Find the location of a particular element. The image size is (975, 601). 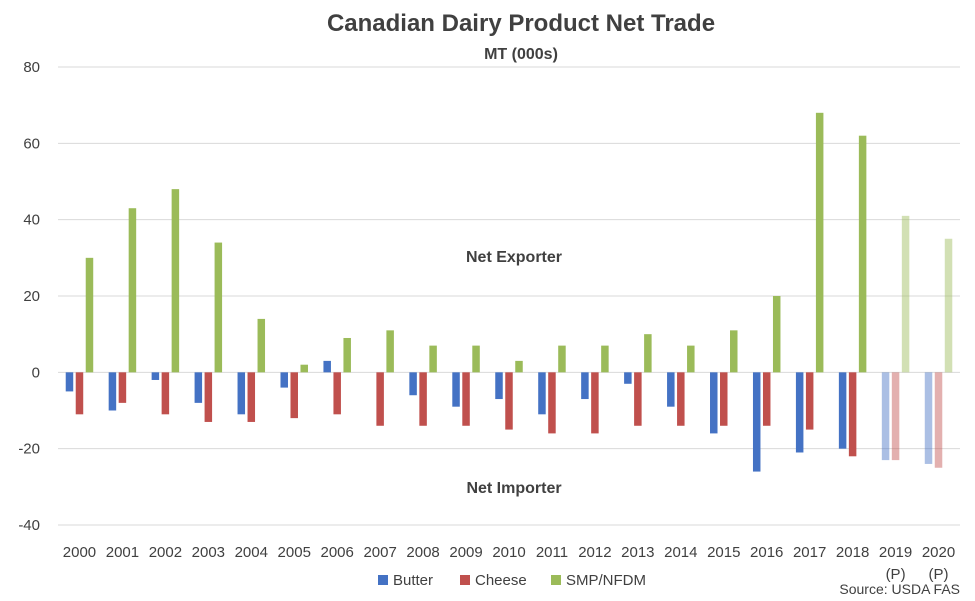

x-tick-label: 2018 is located at coordinates (852, 552).